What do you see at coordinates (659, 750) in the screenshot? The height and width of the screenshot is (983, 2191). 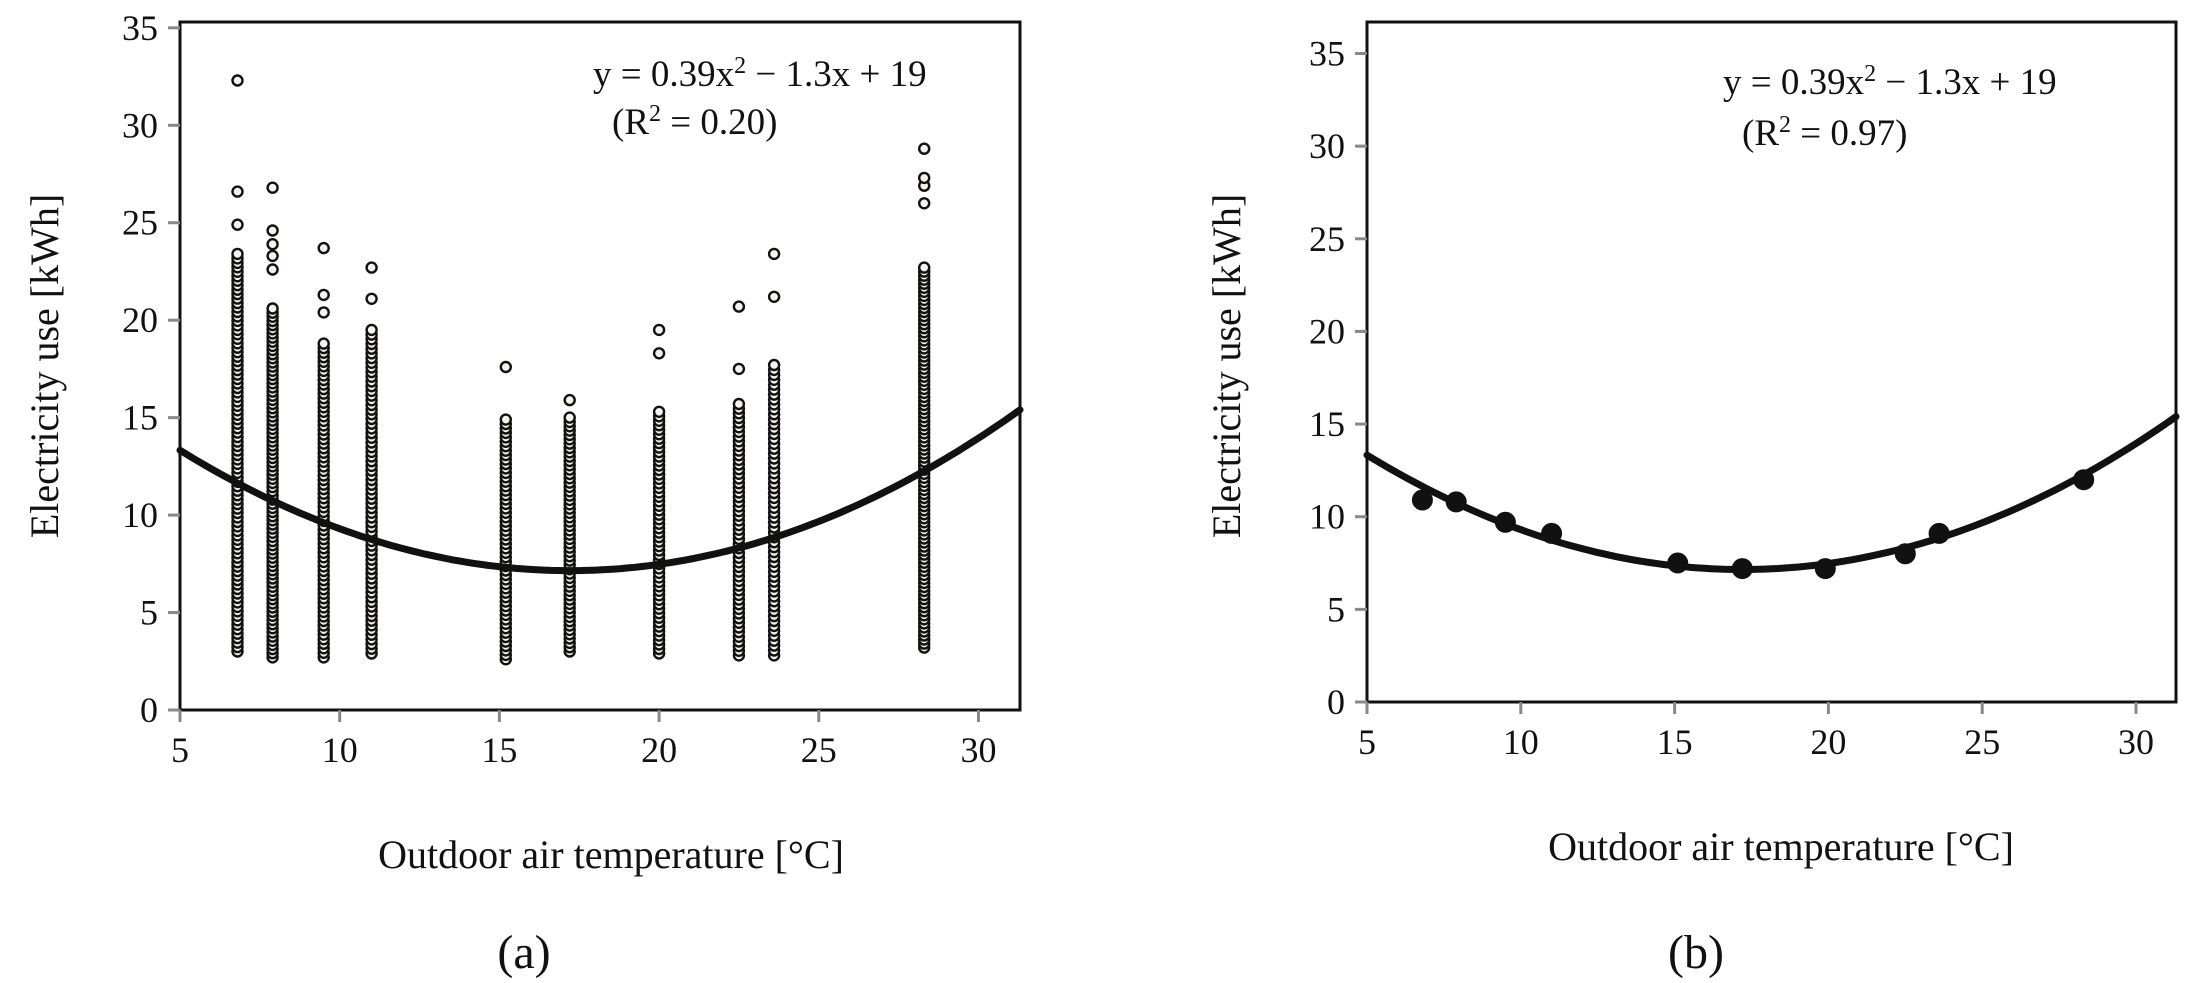 I see `panel-a-x-tick-label: 20` at bounding box center [659, 750].